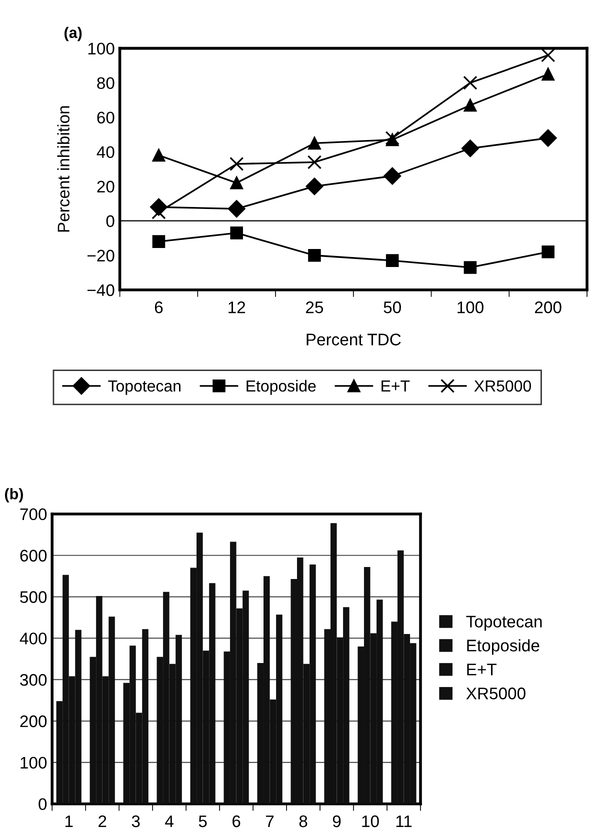 This screenshot has height=833, width=599. Describe the element at coordinates (404, 822) in the screenshot. I see `x-tick-label: 11` at that location.